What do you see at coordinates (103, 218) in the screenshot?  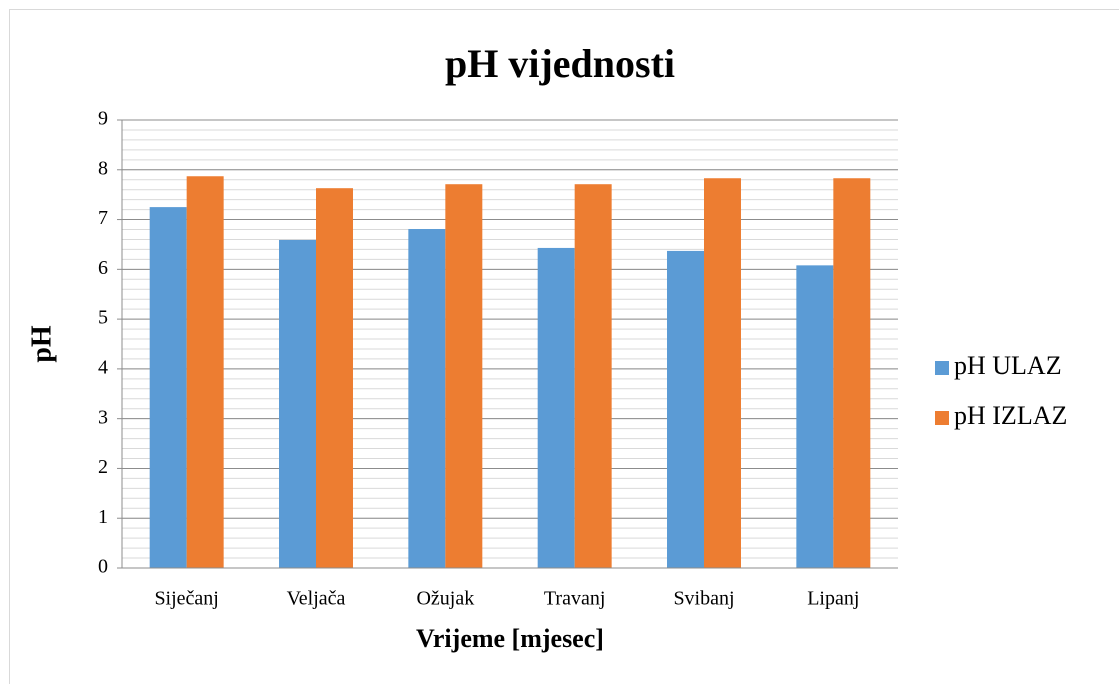 I see `y-tick-label: 7` at bounding box center [103, 218].